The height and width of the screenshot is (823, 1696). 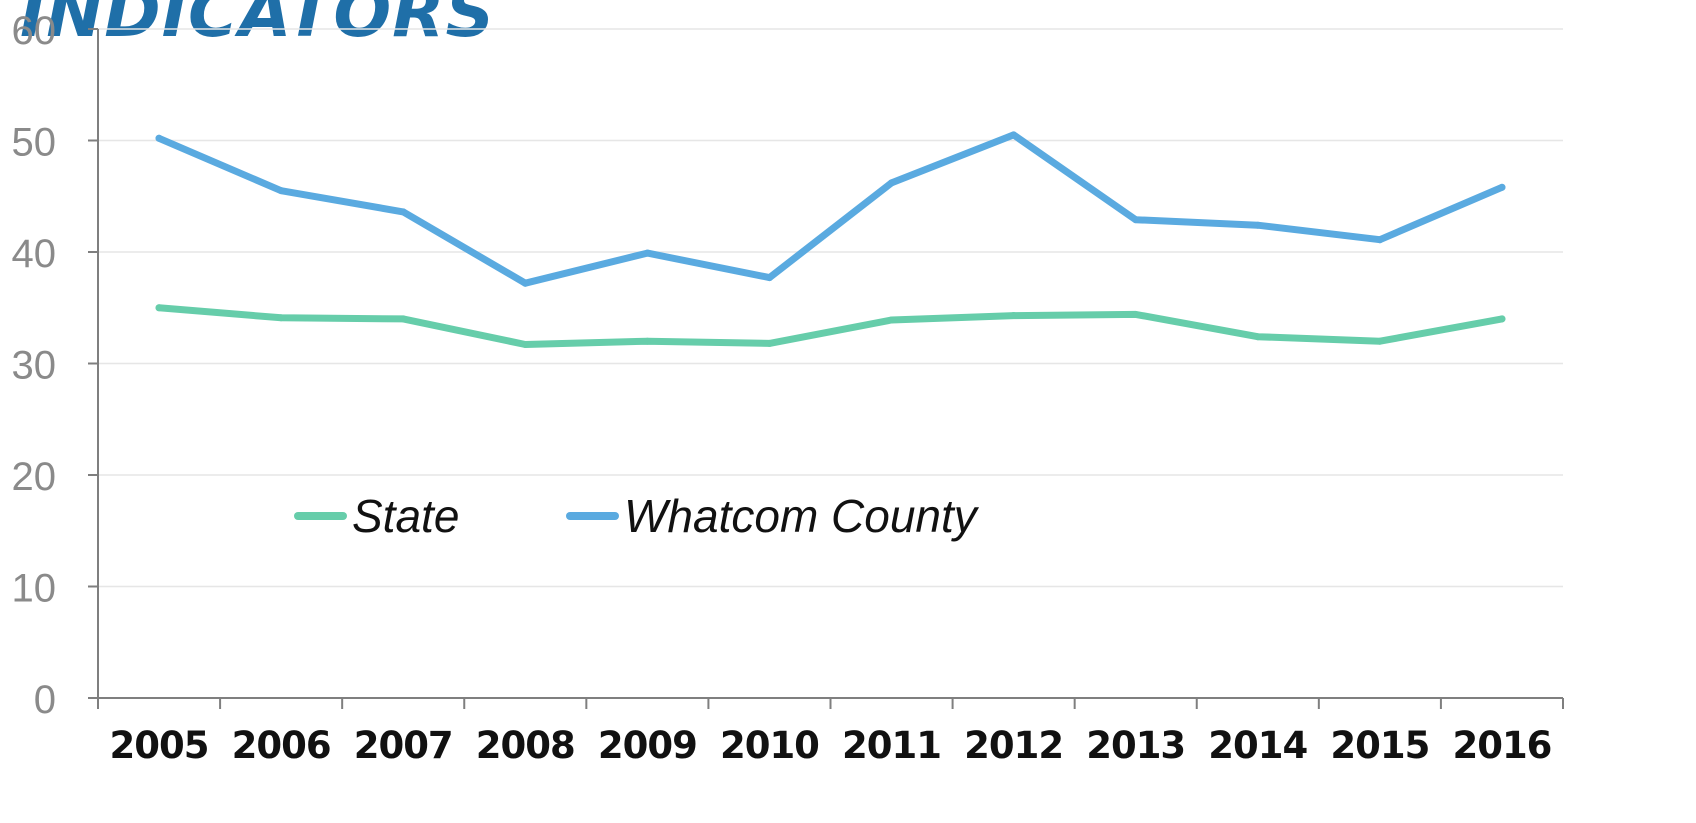 What do you see at coordinates (802, 516) in the screenshot?
I see `legend-label: Whatcom County` at bounding box center [802, 516].